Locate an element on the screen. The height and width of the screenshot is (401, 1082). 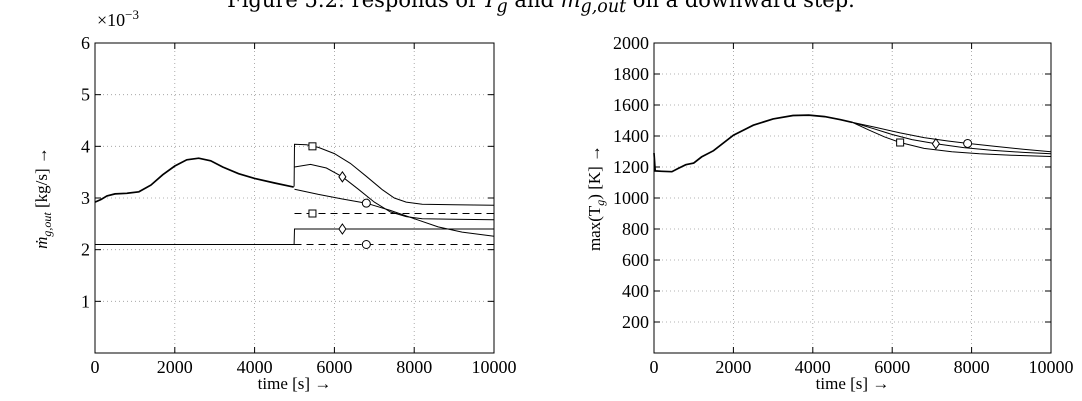
caption-m-subscript: g,out is located at coordinates (603, 9).